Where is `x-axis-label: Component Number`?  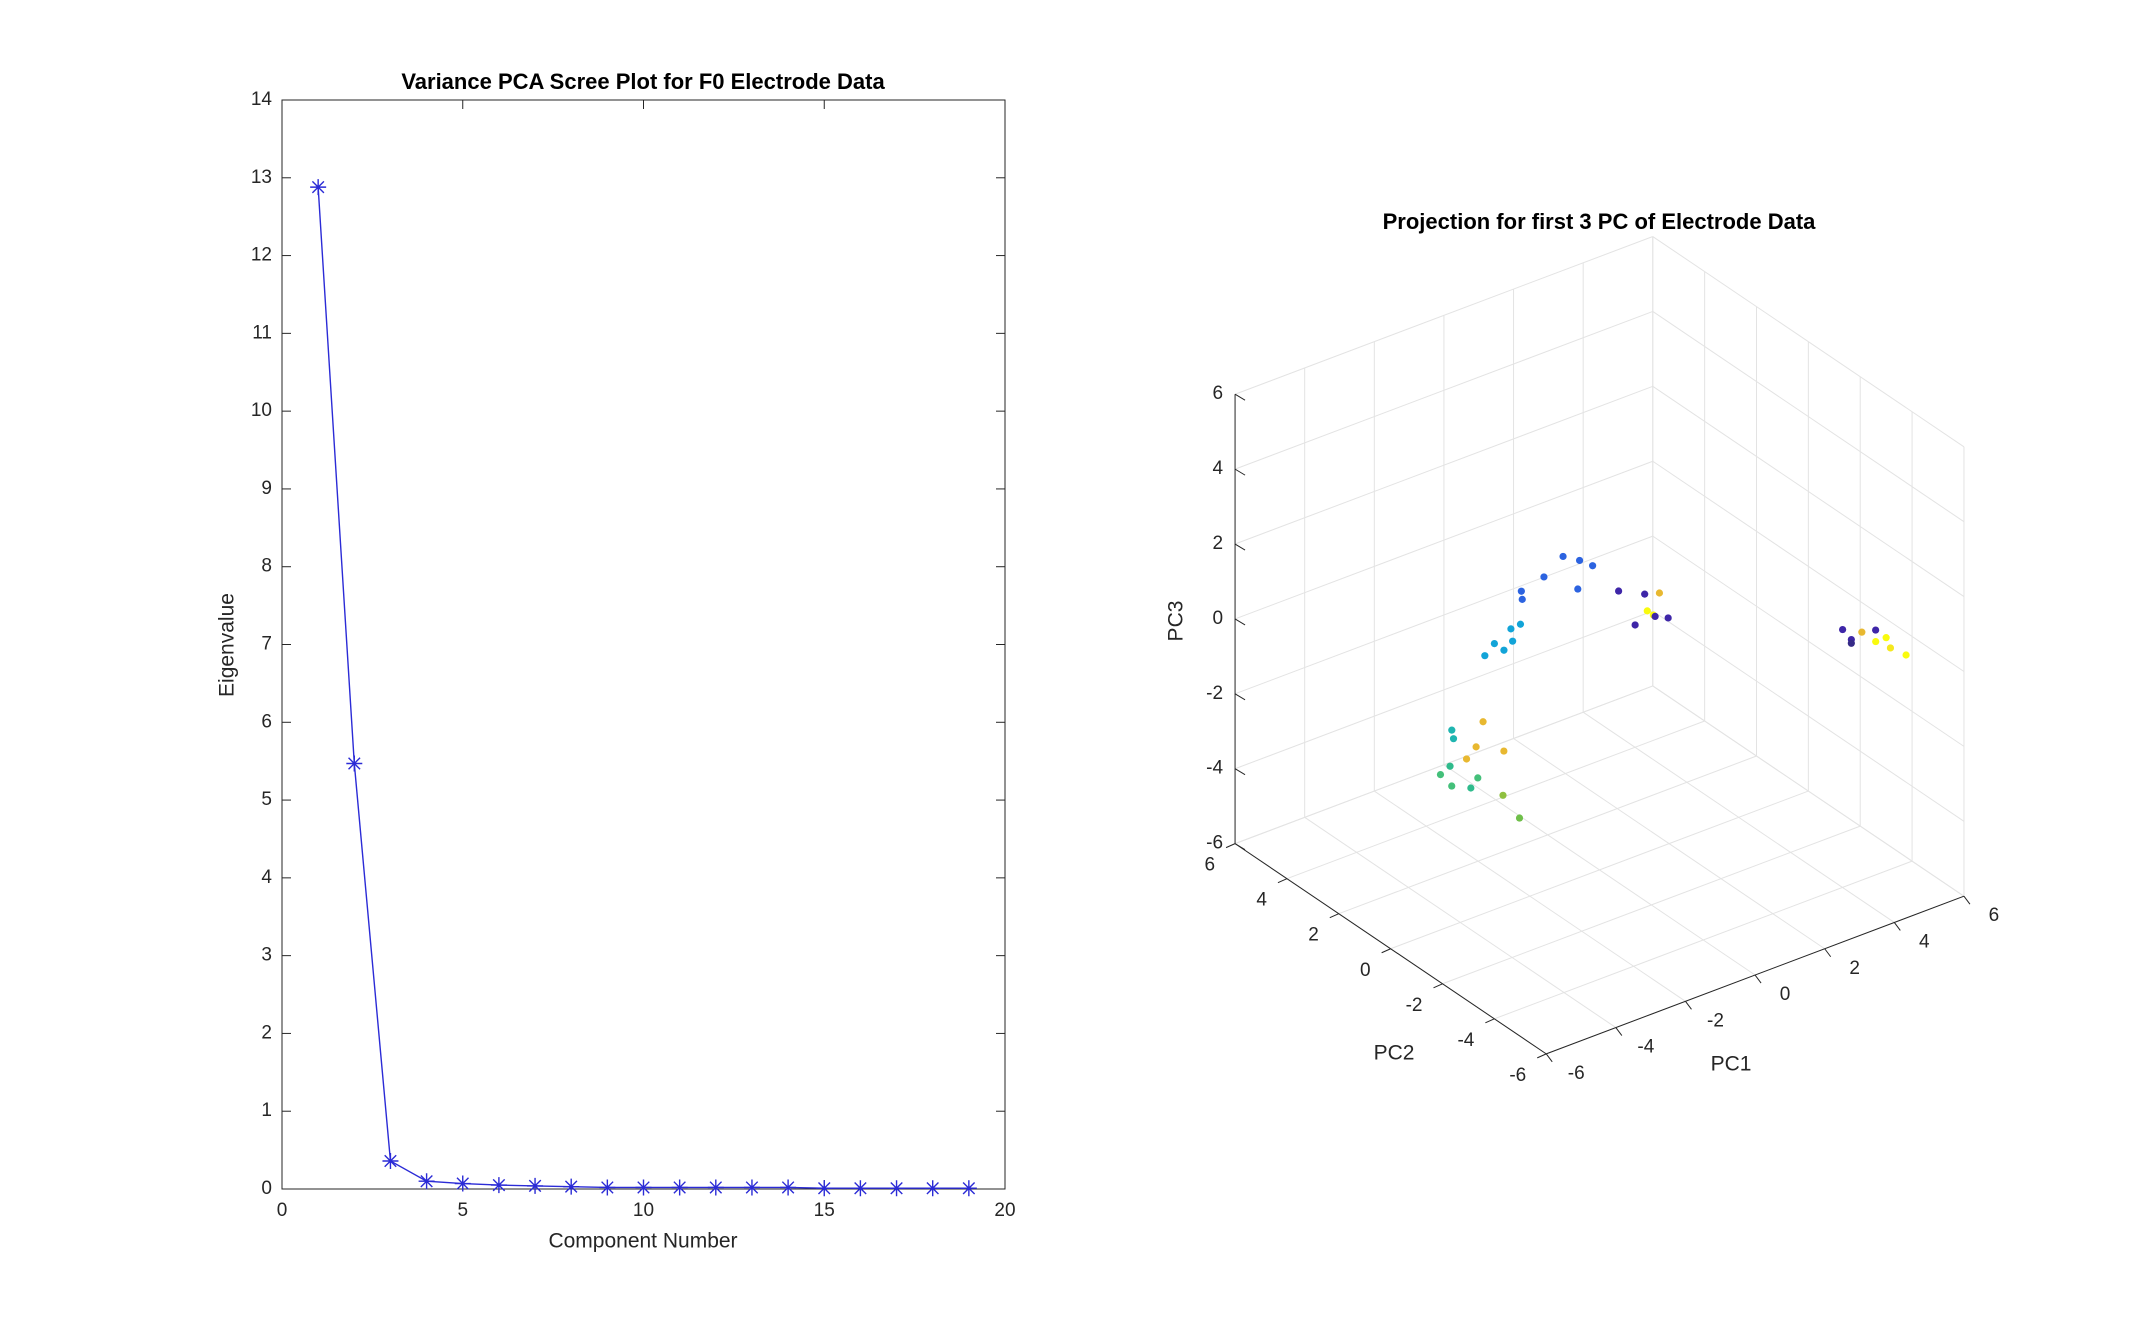
x-axis-label: Component Number is located at coordinates (642, 1241).